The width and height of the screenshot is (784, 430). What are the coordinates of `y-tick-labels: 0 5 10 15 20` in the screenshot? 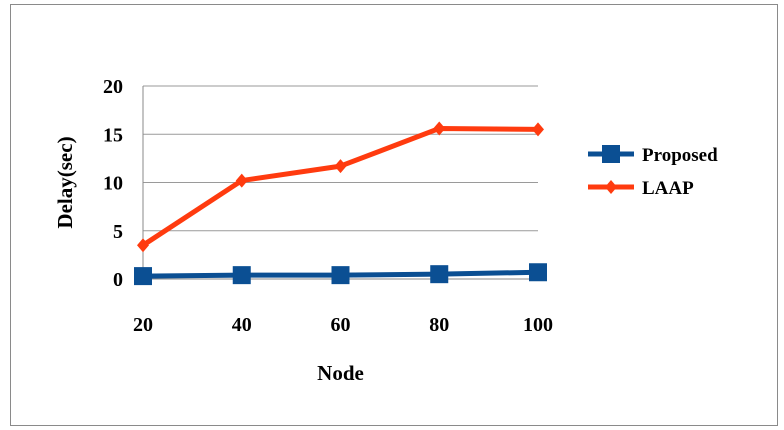 It's located at (113, 183).